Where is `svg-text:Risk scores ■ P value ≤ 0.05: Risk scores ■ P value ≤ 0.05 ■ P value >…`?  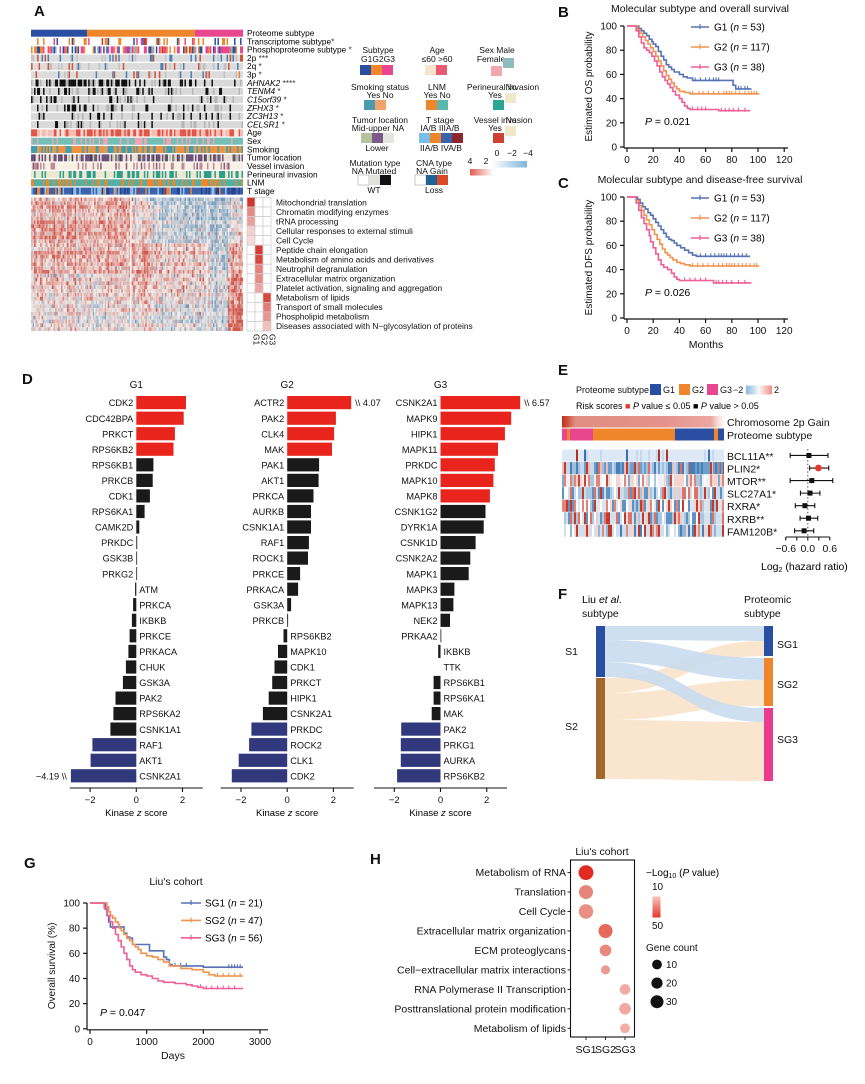
svg-text:Risk scores ■ P value ≤ 0.05: Risk scores ■ P value ≤ 0.05 ■ P value >… is located at coordinates (667, 406).